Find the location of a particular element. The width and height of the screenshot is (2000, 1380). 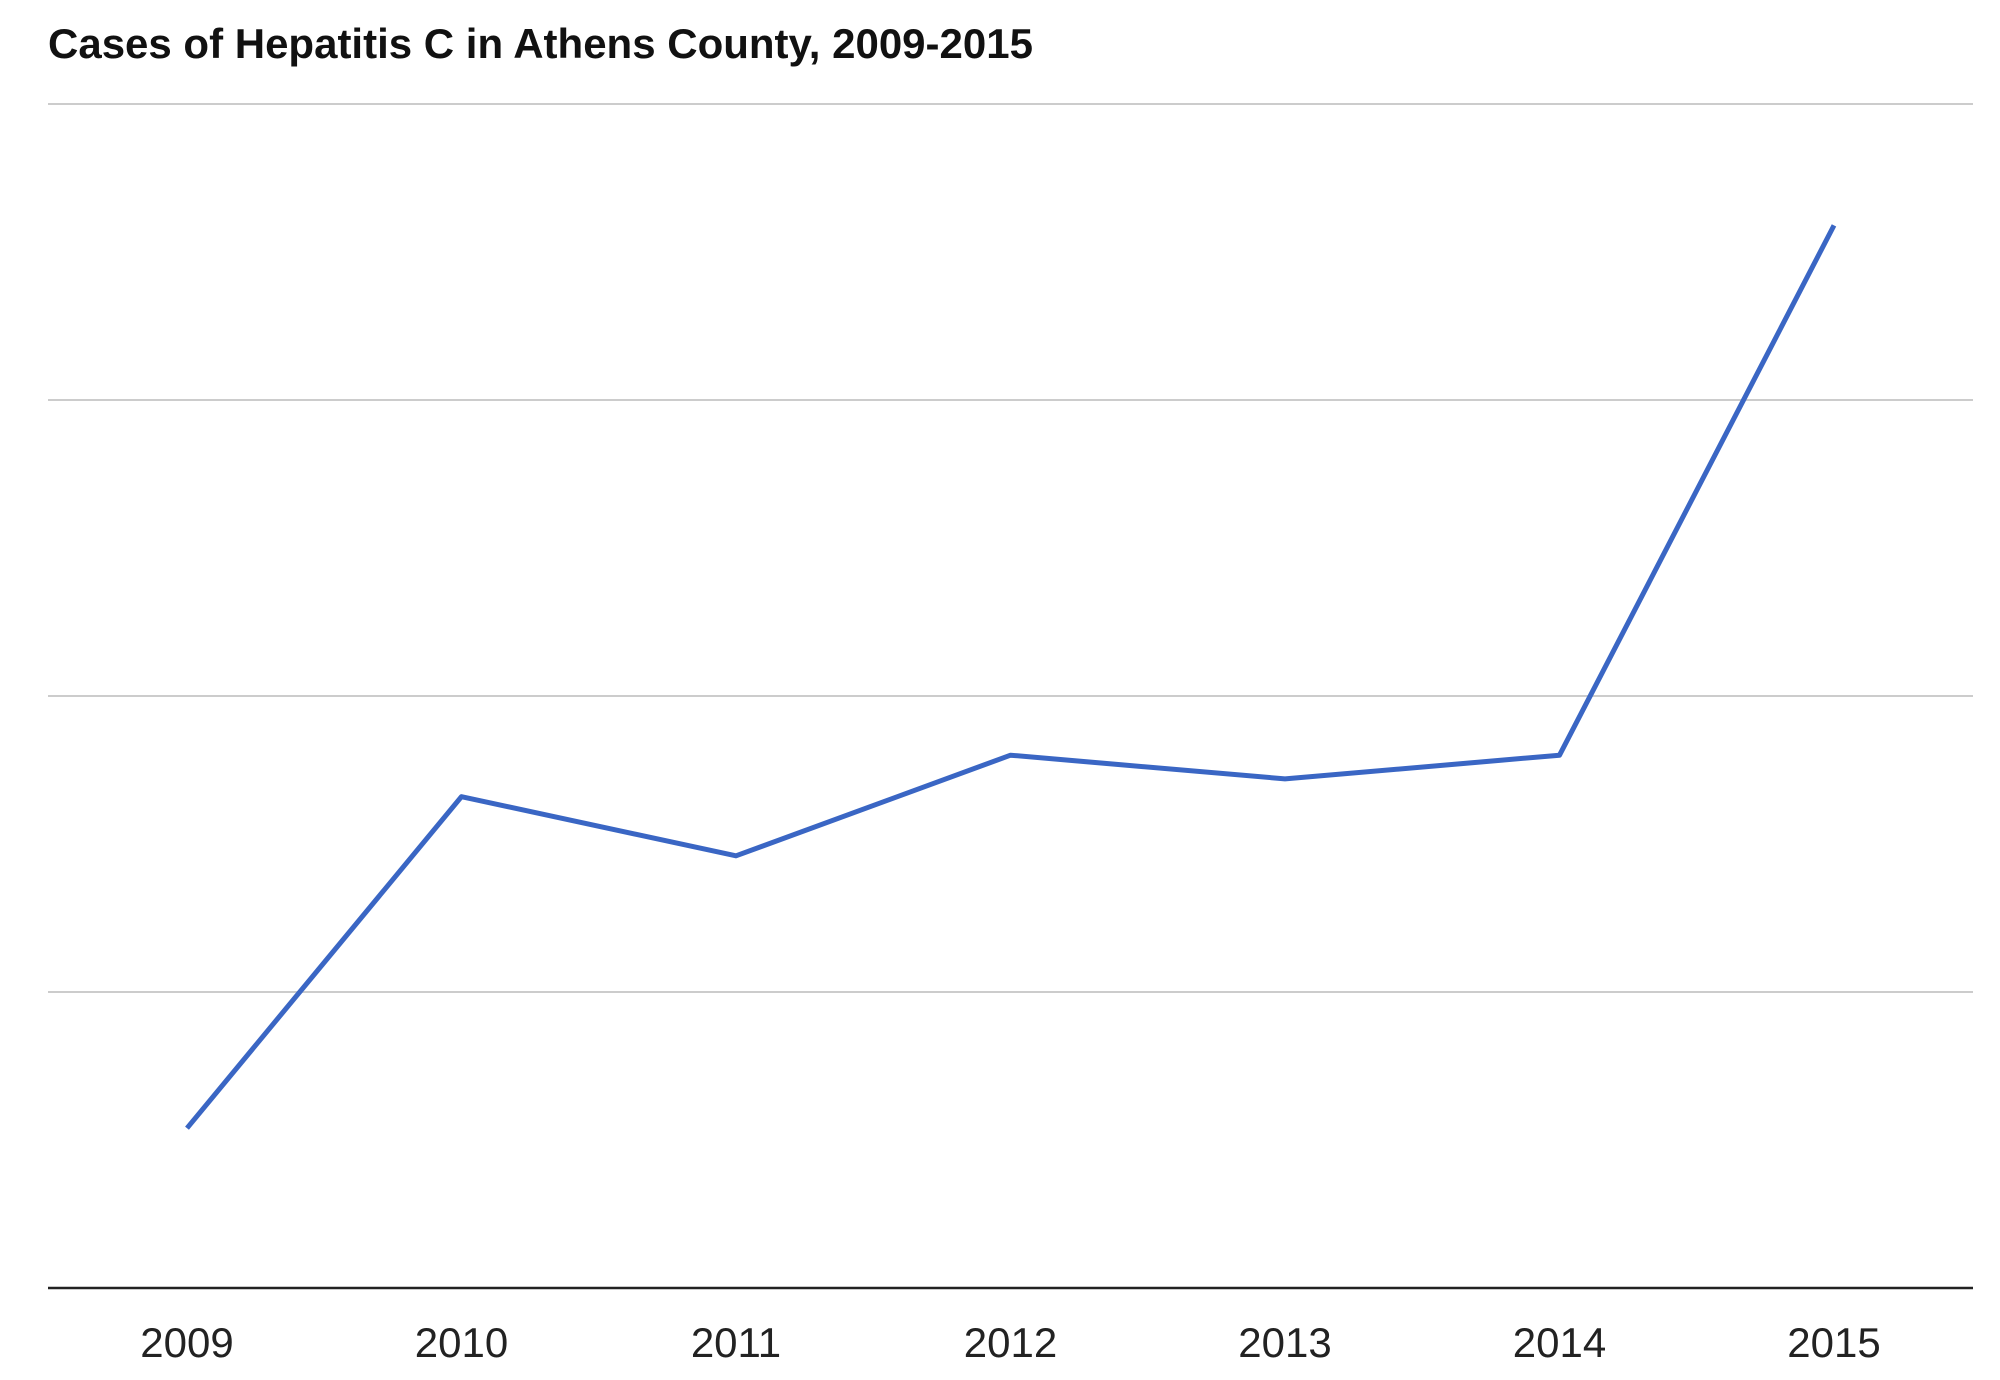

x-tick-label: 2013 is located at coordinates (1284, 1342).